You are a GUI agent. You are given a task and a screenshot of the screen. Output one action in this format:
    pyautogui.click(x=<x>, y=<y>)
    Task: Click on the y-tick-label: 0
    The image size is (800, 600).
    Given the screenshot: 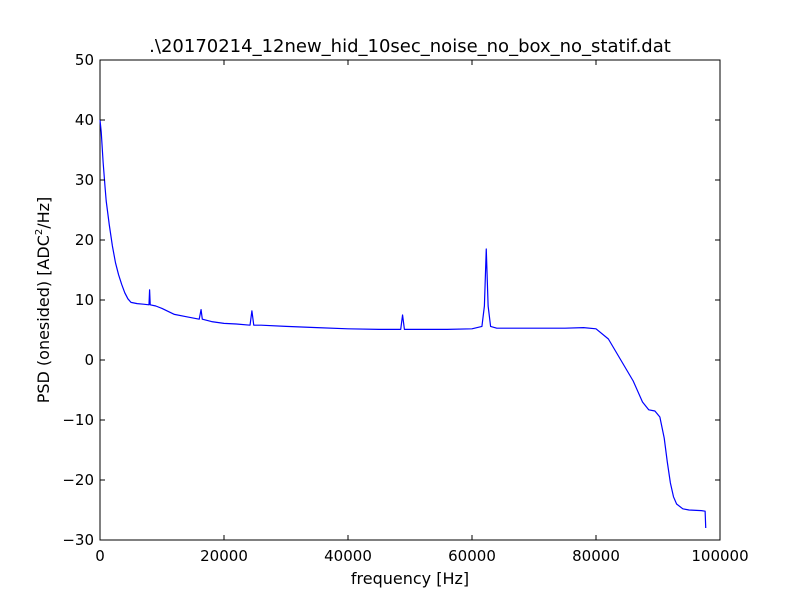 What is the action you would take?
    pyautogui.click(x=89, y=360)
    